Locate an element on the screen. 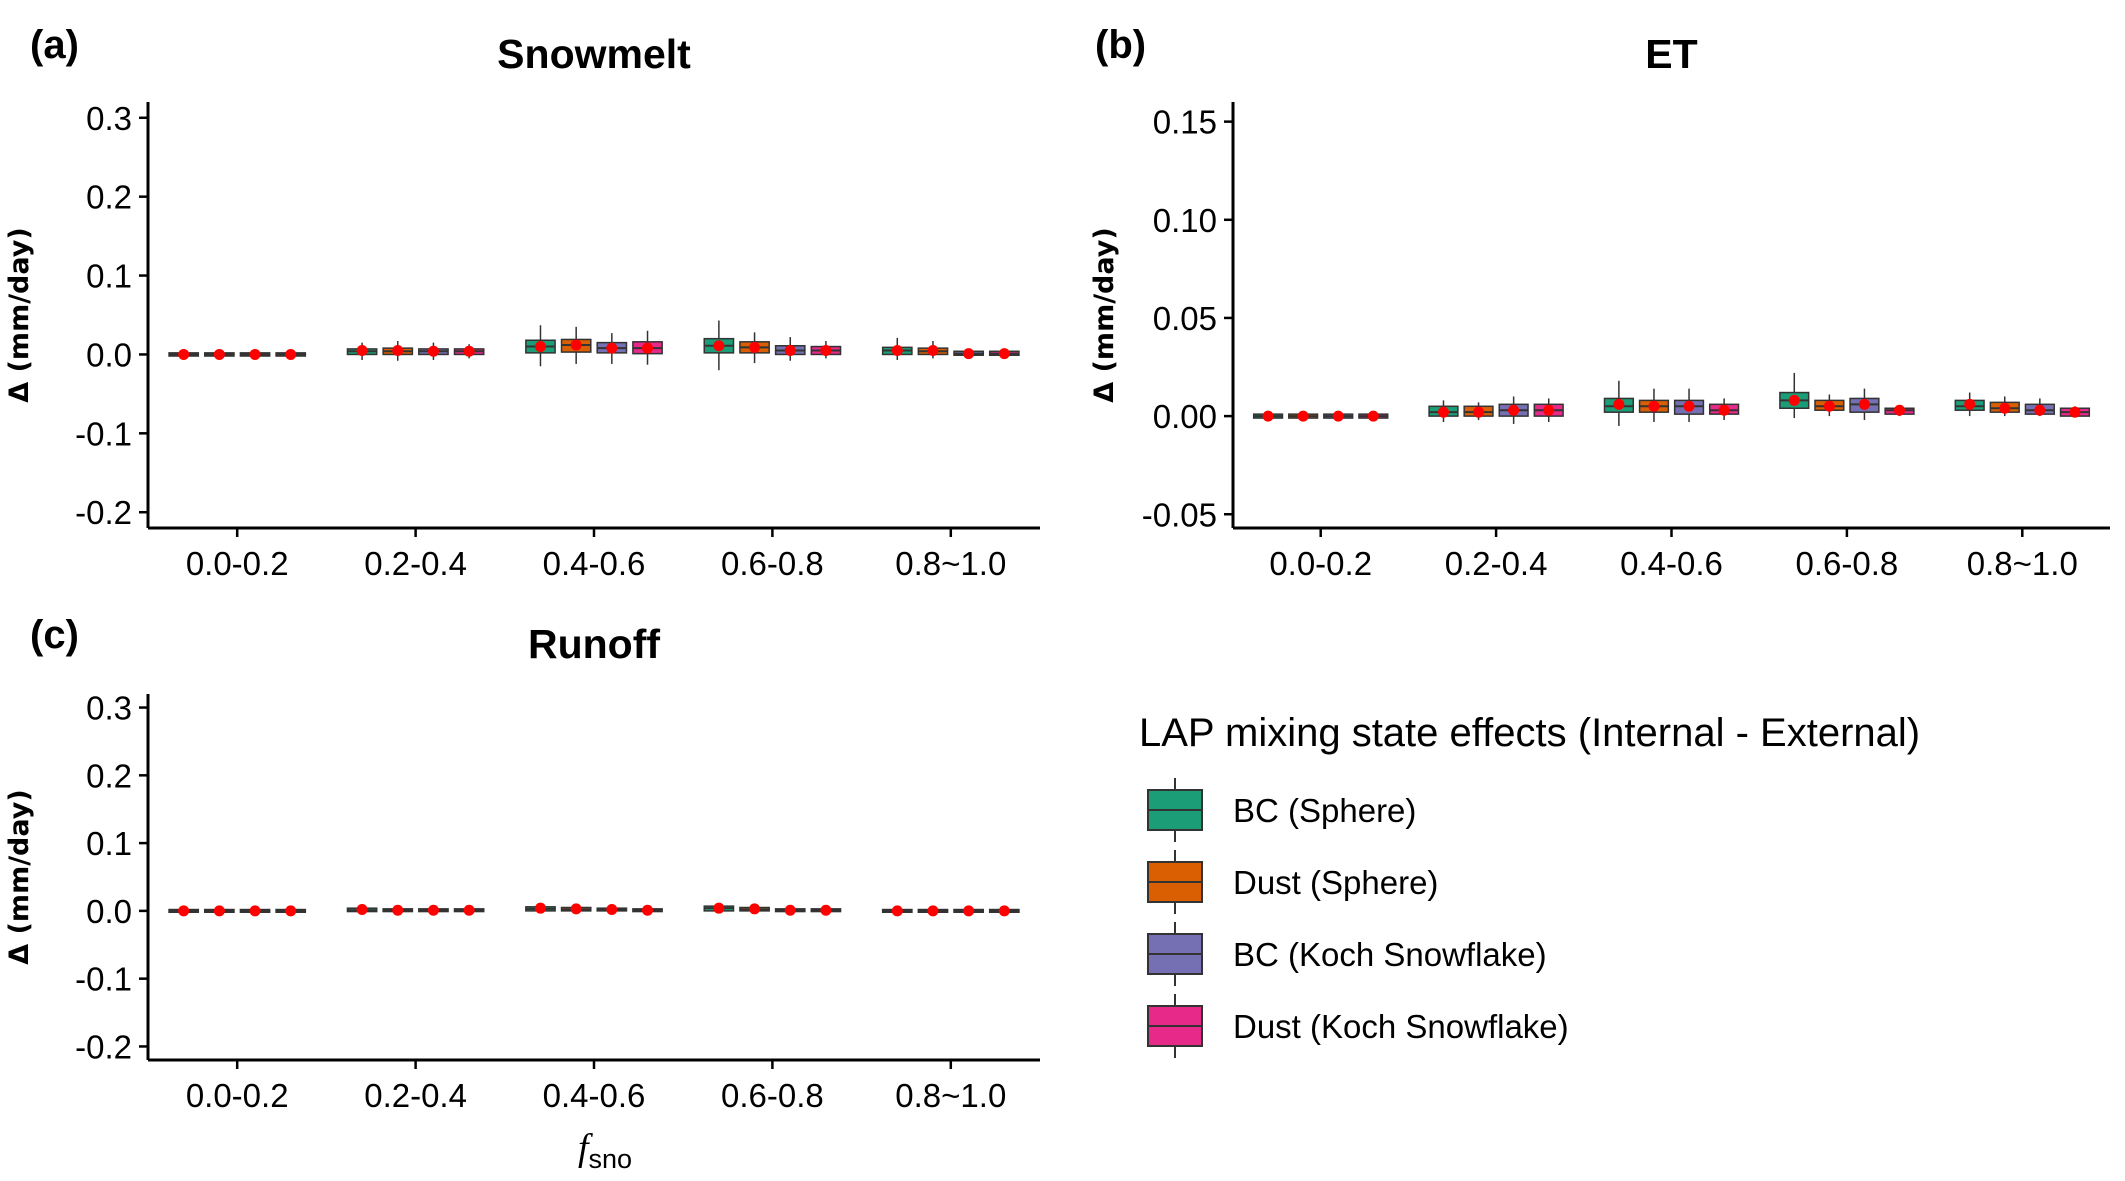  box-c-s2-c1 is located at coordinates (433, 910).